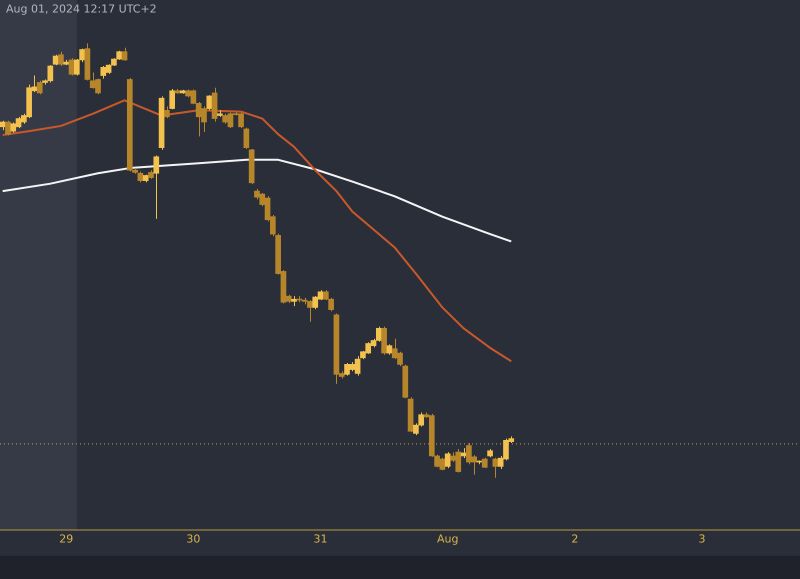  What do you see at coordinates (702, 539) in the screenshot?
I see `x-tick-label: 3` at bounding box center [702, 539].